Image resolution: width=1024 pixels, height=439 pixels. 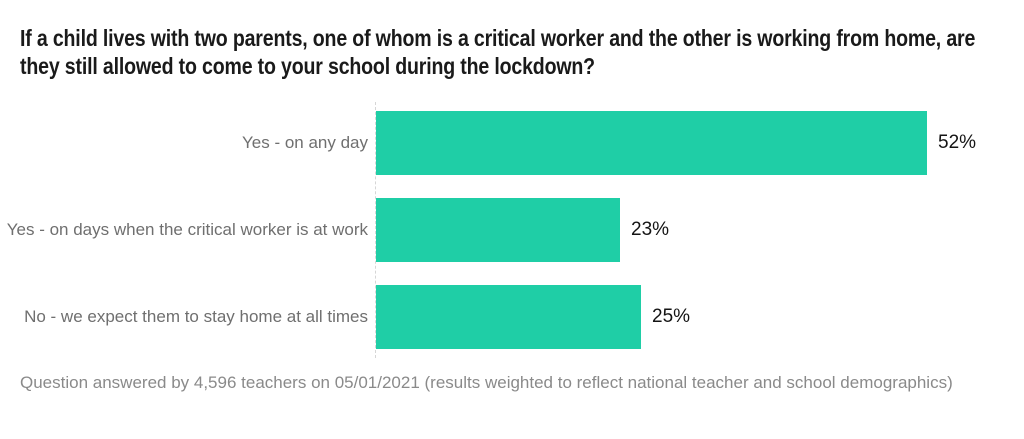 I want to click on bar-track: 23%, so click(x=700, y=230).